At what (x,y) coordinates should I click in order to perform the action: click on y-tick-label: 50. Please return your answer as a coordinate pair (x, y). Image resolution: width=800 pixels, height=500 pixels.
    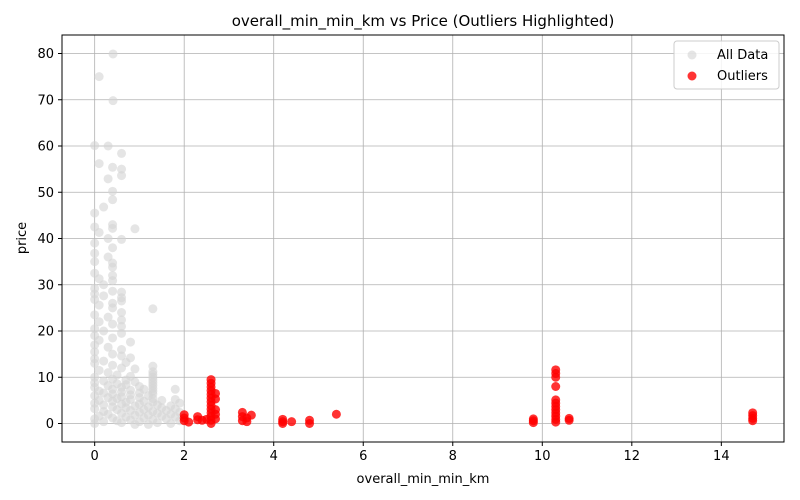
    Looking at the image, I should click on (45, 193).